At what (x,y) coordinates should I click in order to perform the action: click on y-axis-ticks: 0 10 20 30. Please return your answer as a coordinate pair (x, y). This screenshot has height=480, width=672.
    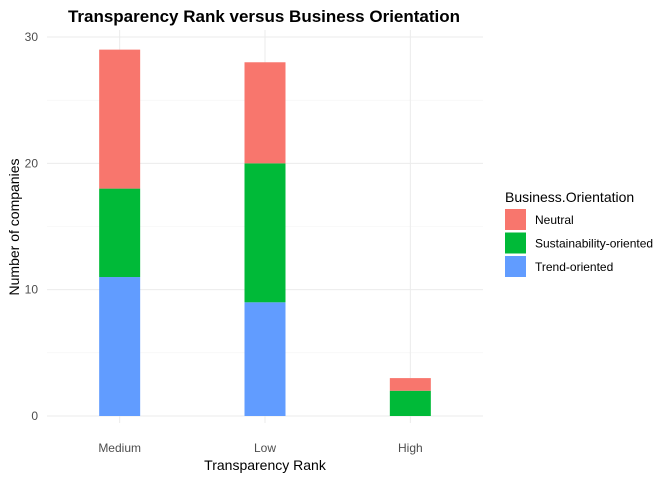
    Looking at the image, I should click on (32, 226).